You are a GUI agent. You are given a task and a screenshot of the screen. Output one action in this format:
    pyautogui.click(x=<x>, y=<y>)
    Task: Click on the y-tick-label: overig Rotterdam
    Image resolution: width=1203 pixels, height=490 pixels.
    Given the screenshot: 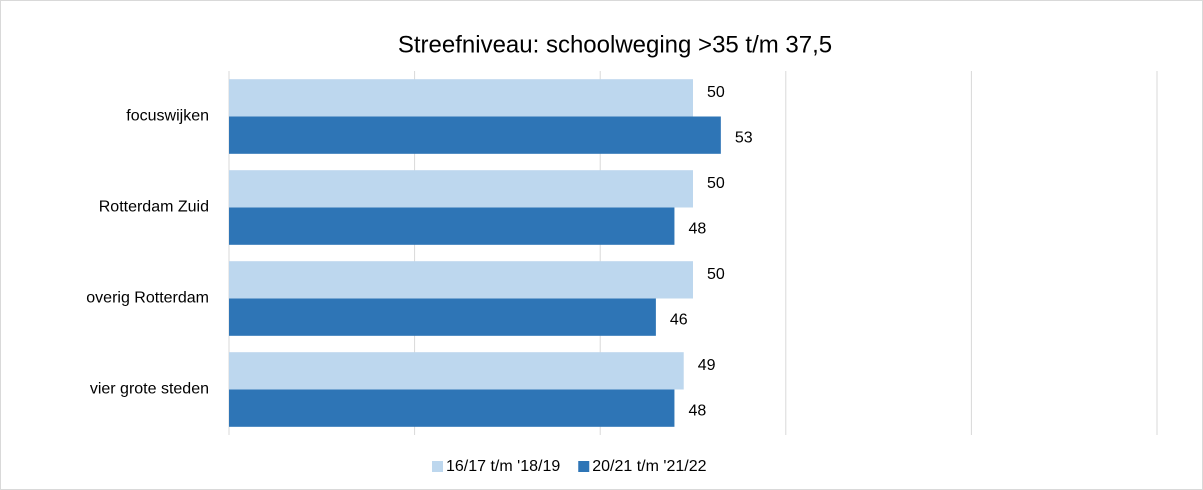 What is the action you would take?
    pyautogui.click(x=147, y=298)
    